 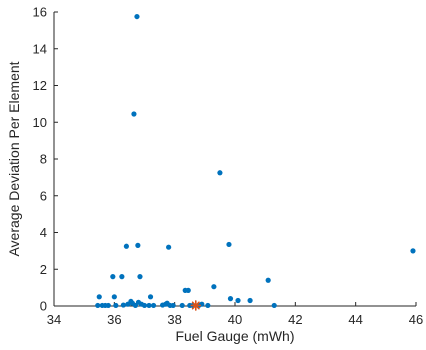 What do you see at coordinates (174, 319) in the screenshot?
I see `x-tick-label: 38` at bounding box center [174, 319].